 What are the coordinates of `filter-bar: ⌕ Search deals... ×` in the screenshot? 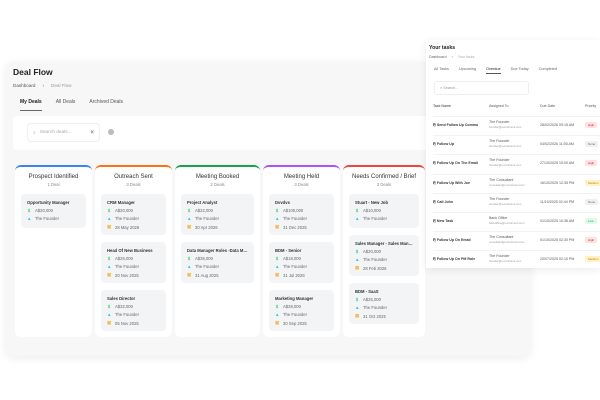 It's located at (223, 133).